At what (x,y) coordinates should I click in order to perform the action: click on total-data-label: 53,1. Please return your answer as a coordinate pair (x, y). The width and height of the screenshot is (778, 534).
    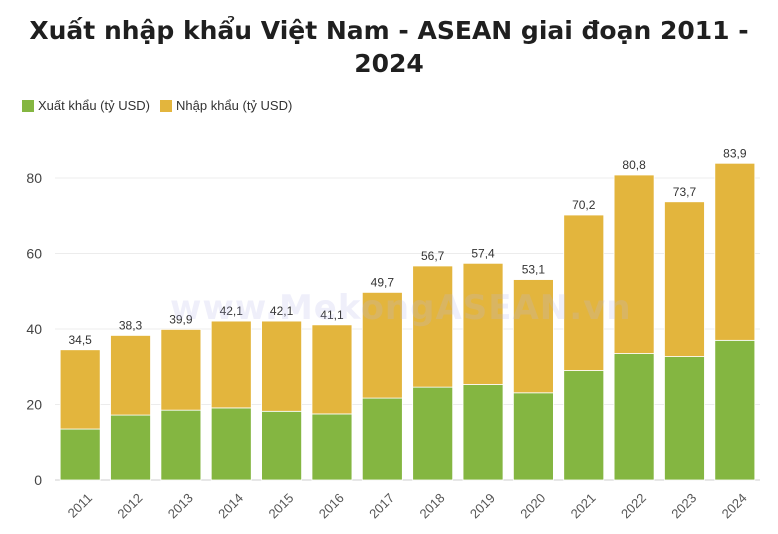
    Looking at the image, I should click on (534, 270).